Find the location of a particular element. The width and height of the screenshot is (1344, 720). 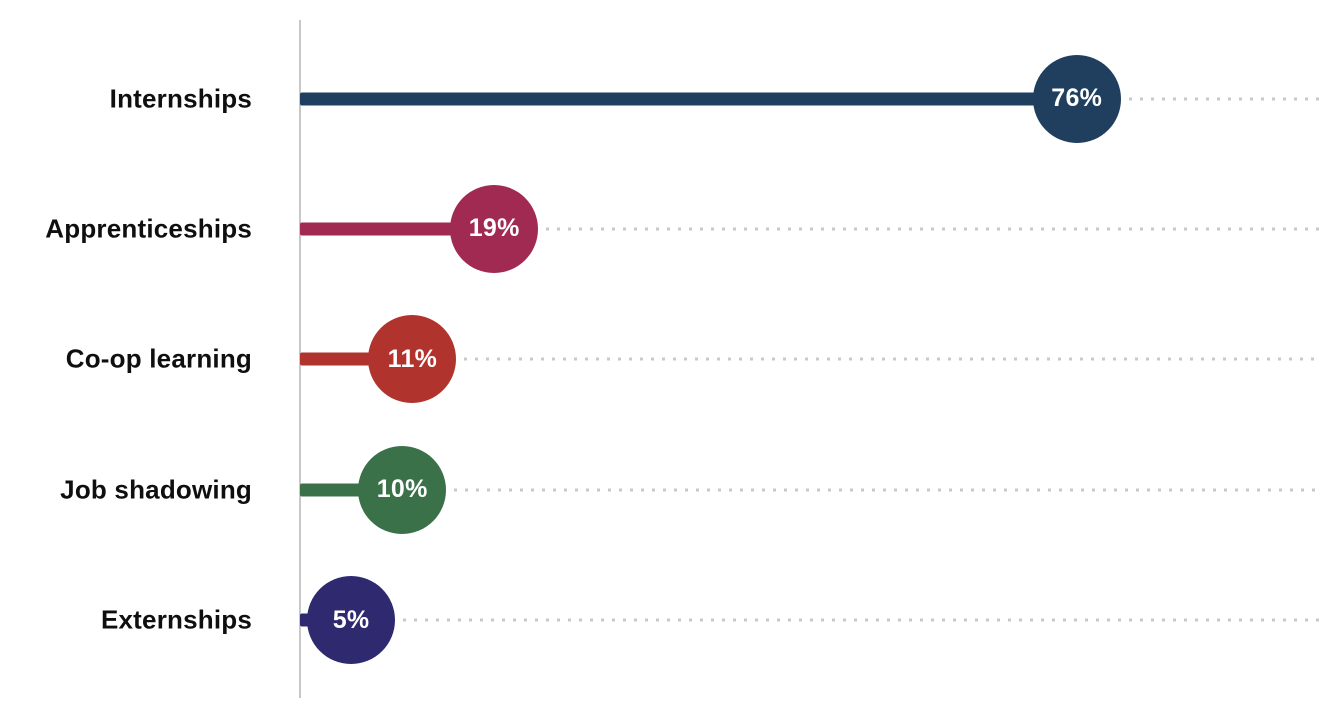

value-bubble: 5% is located at coordinates (351, 620).